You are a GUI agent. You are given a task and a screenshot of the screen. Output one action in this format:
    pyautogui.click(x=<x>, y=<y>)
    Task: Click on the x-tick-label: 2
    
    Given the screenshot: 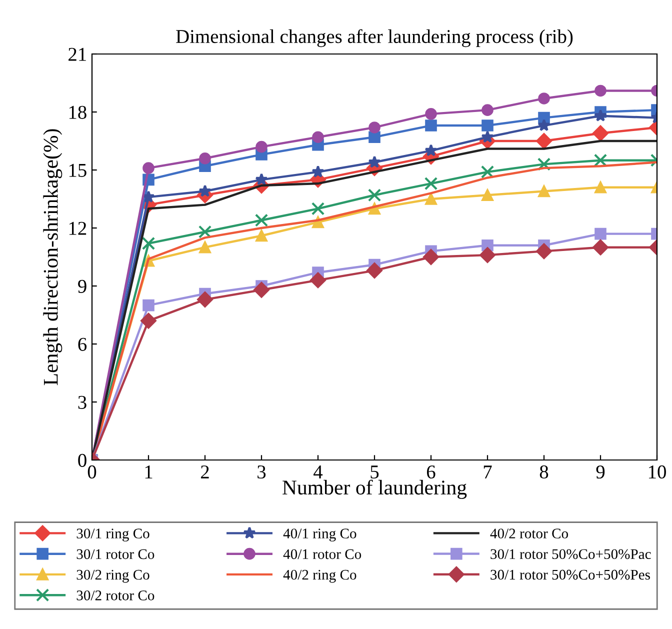 What is the action you would take?
    pyautogui.click(x=204, y=471)
    